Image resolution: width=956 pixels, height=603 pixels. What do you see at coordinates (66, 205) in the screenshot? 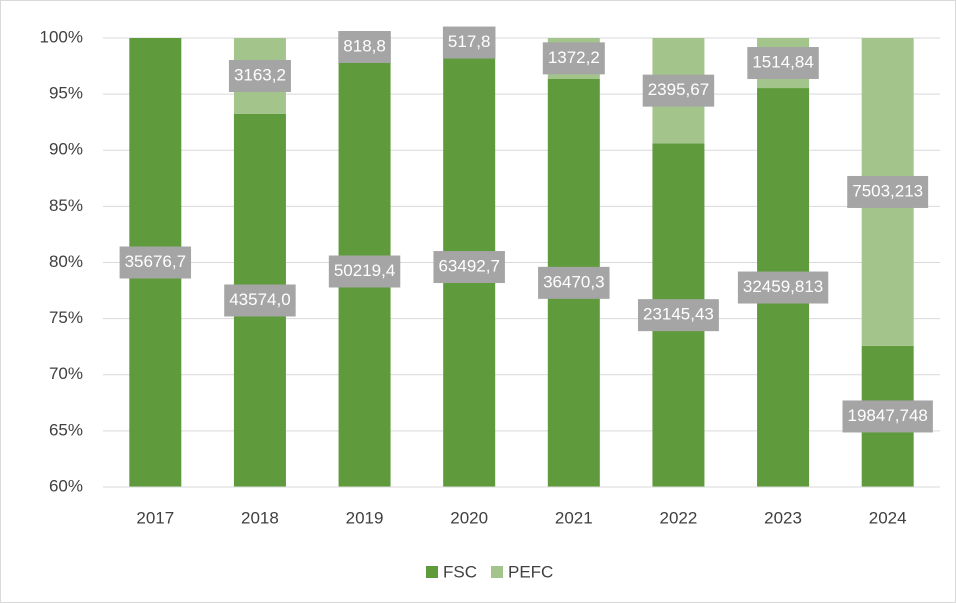
I see `y-tick-label: 85%` at bounding box center [66, 205].